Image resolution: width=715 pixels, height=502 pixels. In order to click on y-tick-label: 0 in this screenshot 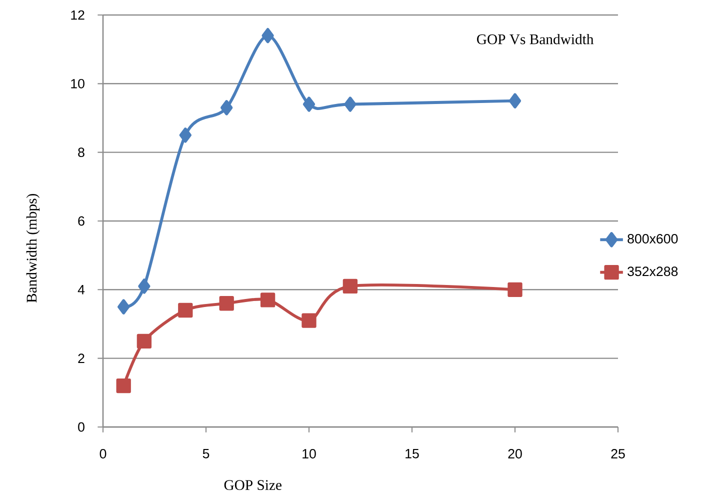, I will do `click(81, 427)`.